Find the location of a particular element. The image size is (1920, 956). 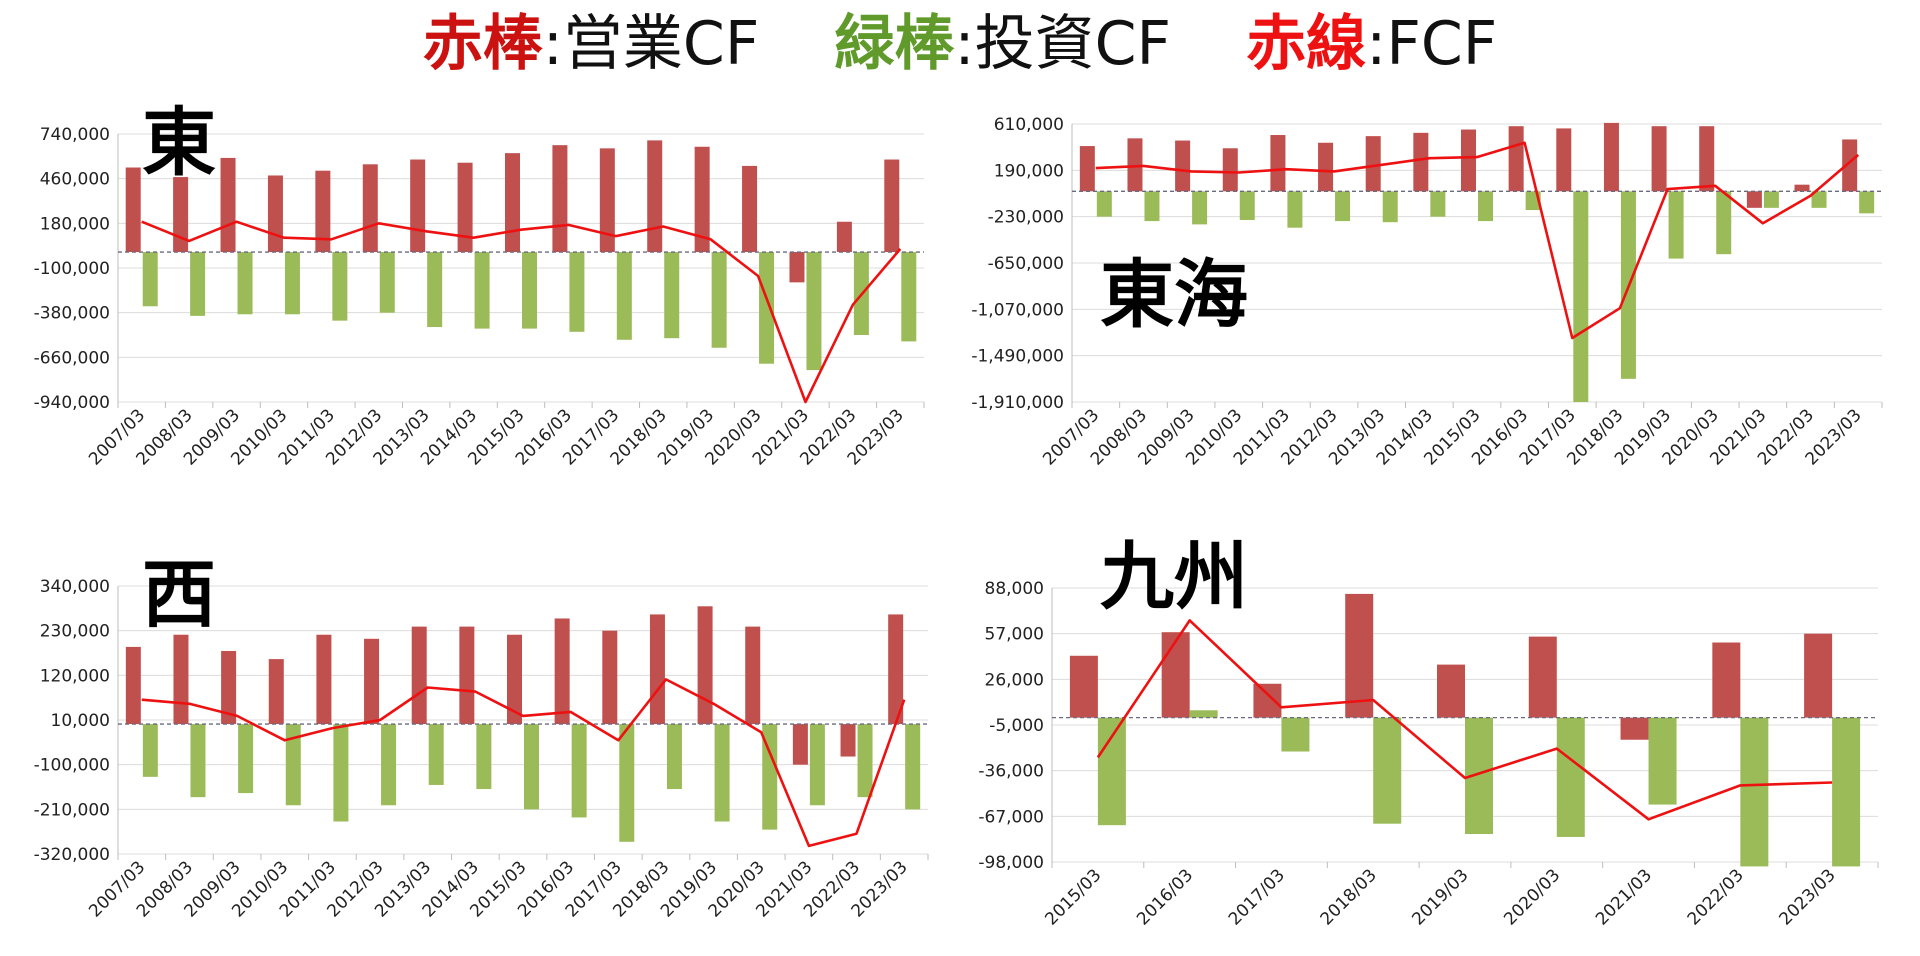

legend-investing-text: :投資CF is located at coordinates (1063, 44).